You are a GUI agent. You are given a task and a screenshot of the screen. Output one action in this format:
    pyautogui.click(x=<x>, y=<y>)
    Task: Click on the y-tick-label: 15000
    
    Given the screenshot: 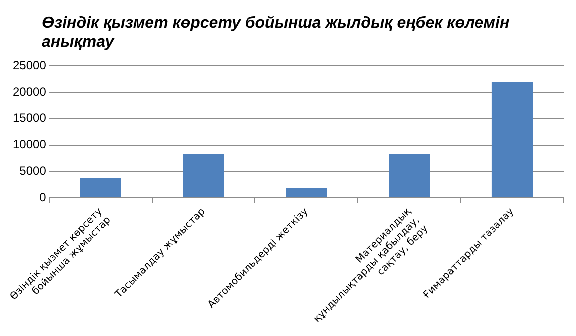 What is the action you would take?
    pyautogui.click(x=29, y=118)
    